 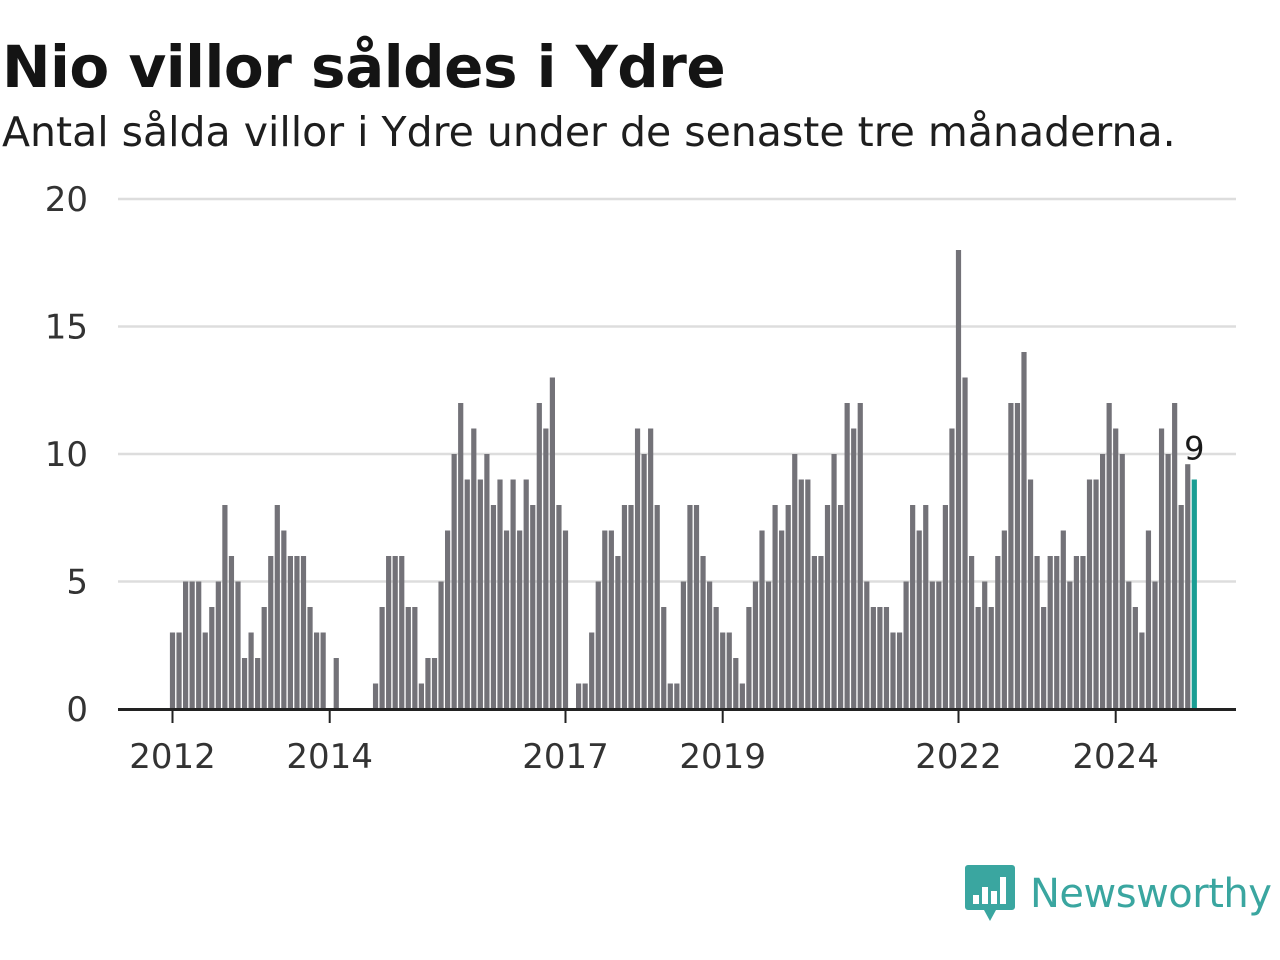 I want to click on x-tick-label-2024: 2024, so click(x=1115, y=757).